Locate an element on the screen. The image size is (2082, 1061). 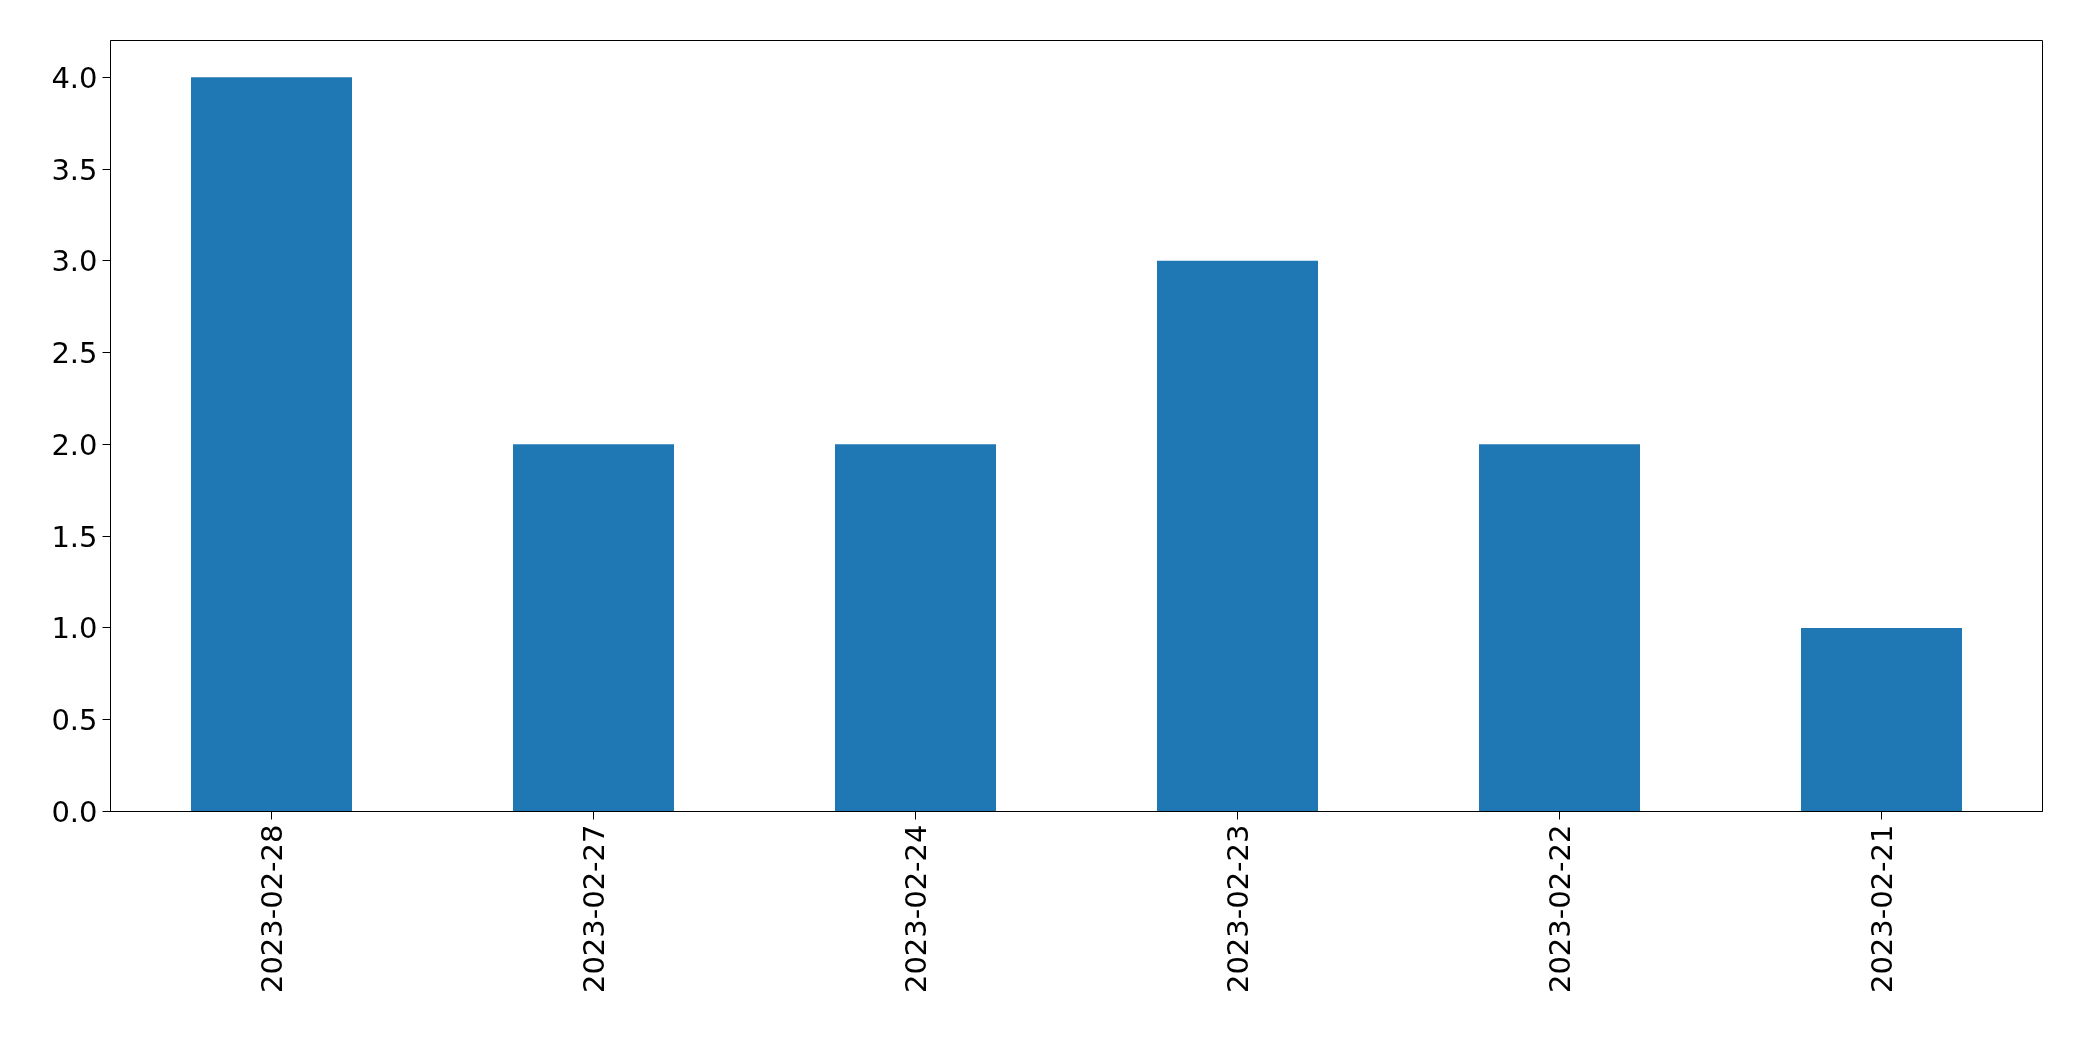
y-tick-label: 0.5 is located at coordinates (74, 720).